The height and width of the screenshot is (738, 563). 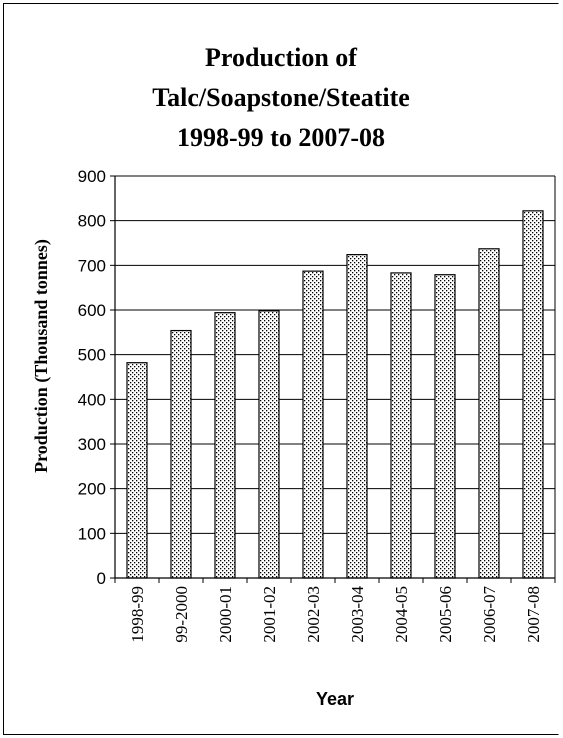 I want to click on y-tick-label: 900, so click(x=92, y=176).